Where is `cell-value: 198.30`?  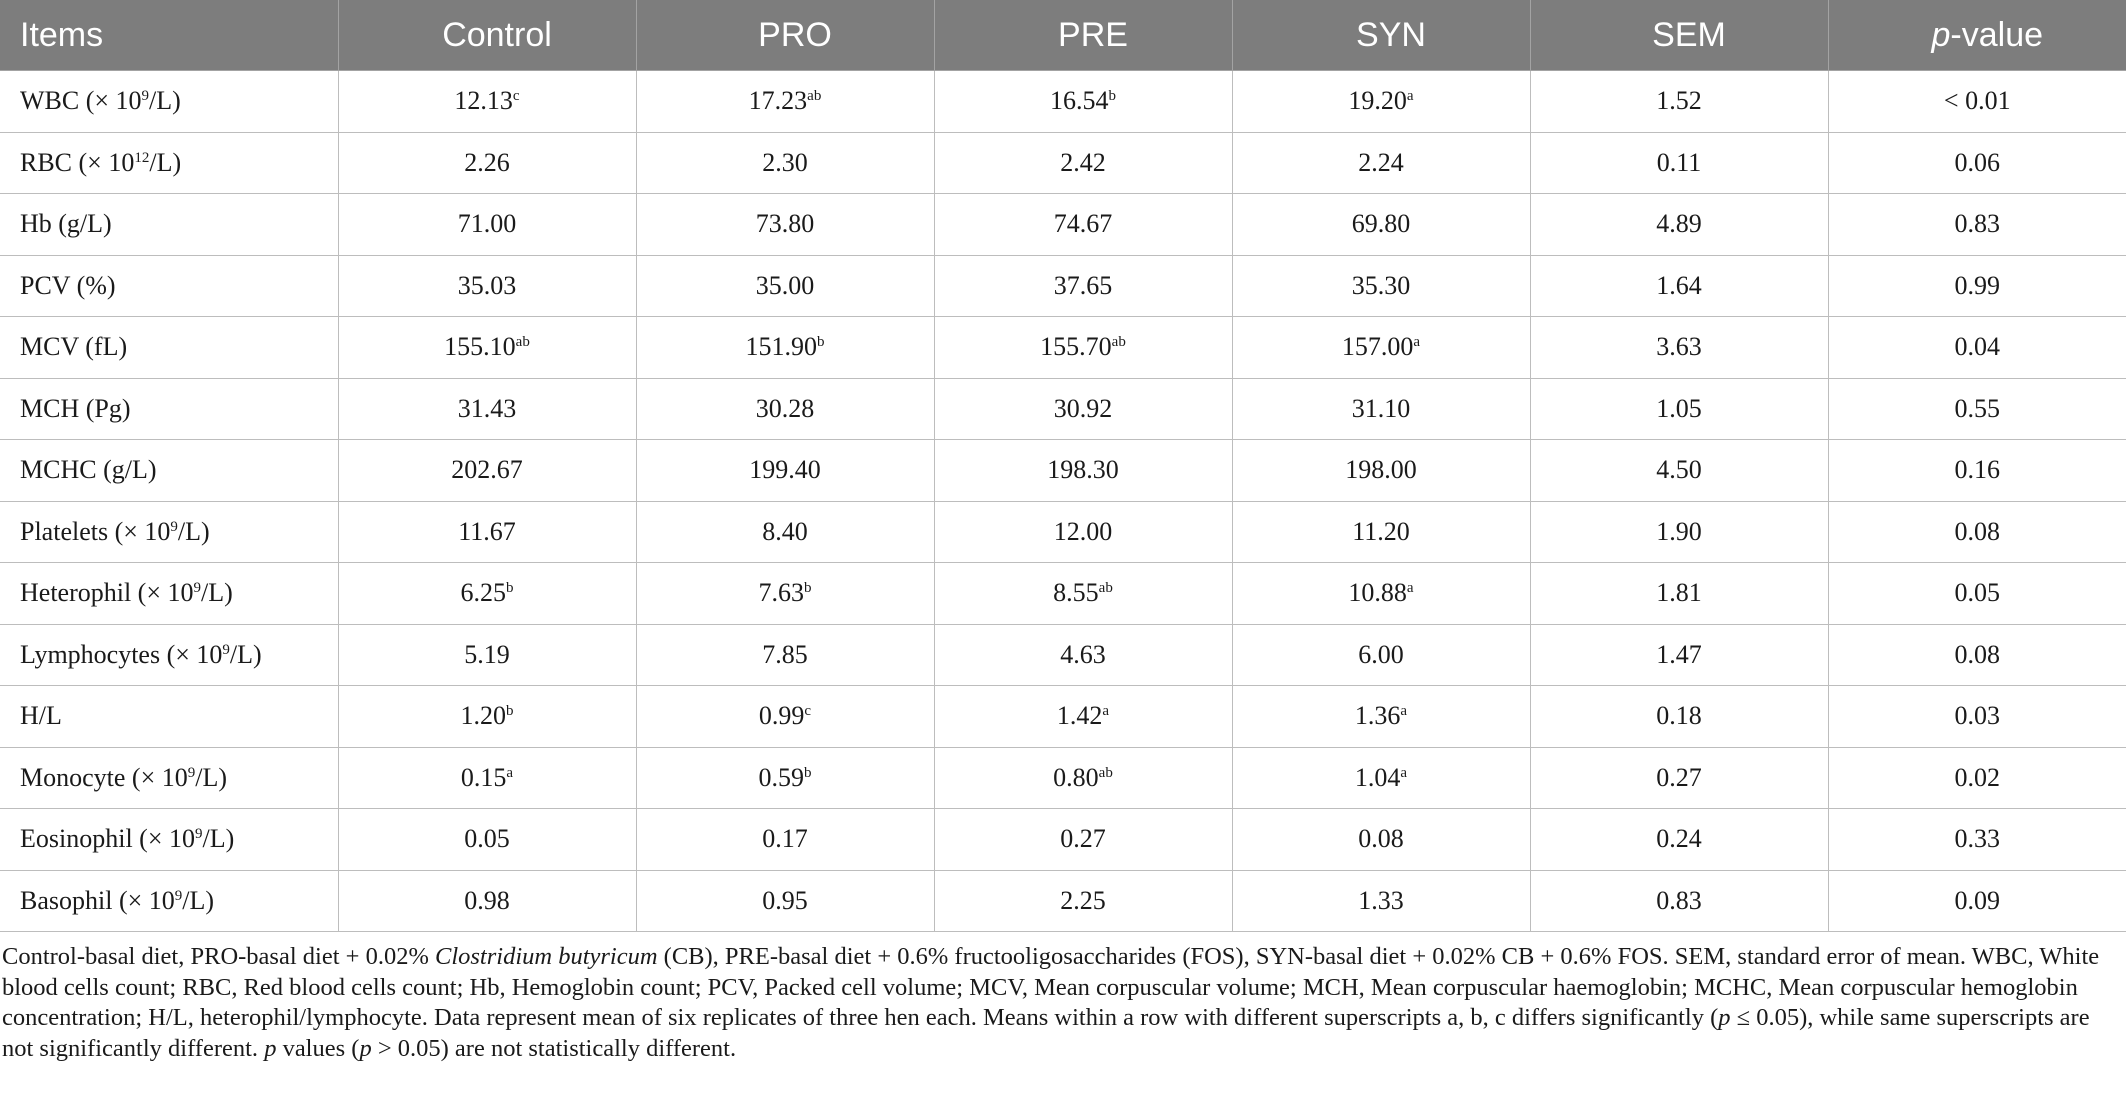
cell-value: 198.30 is located at coordinates (1083, 470).